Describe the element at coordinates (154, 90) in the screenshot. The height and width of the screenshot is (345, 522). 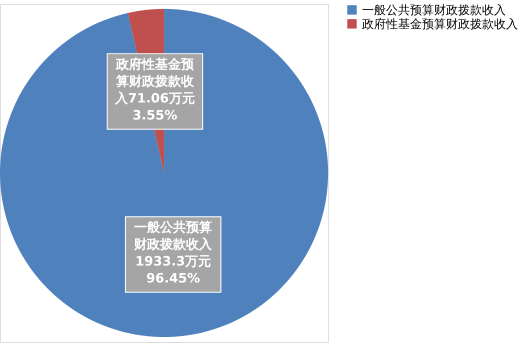
I see `data-label: 政府性基金预算财政拨款收入71.06万元 3.55%` at that location.